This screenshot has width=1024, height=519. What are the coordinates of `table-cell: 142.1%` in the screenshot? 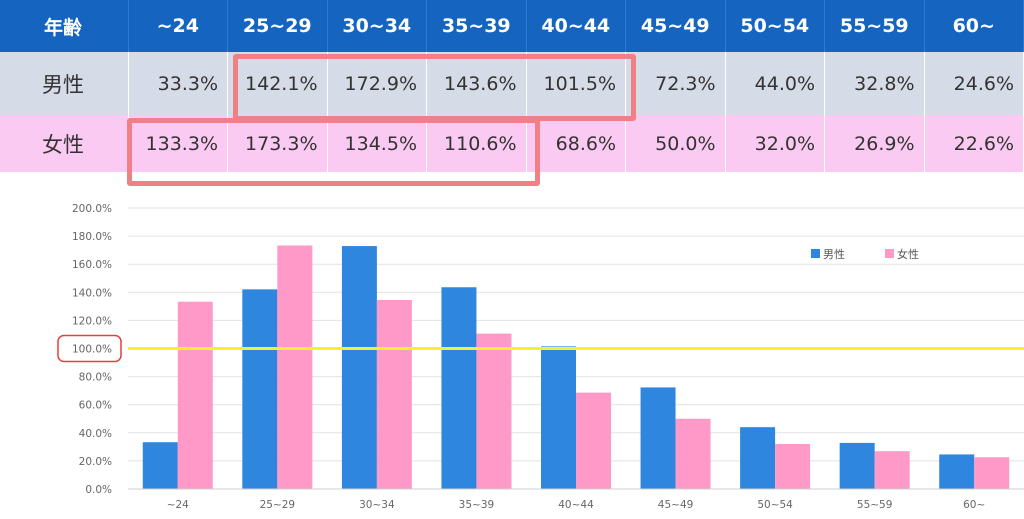 It's located at (277, 83).